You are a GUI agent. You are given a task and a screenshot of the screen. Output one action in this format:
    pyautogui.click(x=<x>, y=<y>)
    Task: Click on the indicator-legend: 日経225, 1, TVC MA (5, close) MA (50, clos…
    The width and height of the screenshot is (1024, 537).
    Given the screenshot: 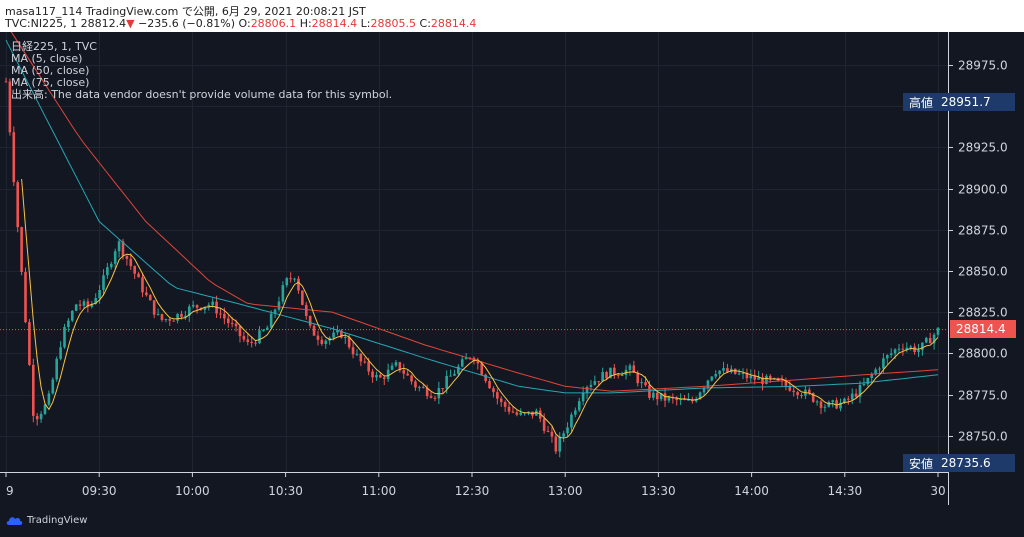 What is the action you would take?
    pyautogui.click(x=201, y=71)
    